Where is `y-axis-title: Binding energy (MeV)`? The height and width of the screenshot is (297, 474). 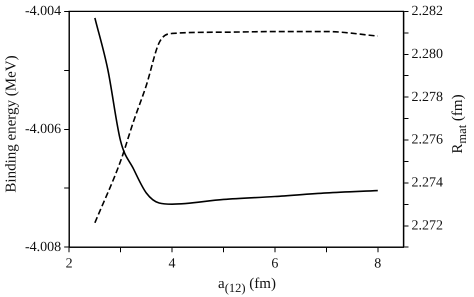
y-axis-title: Binding energy (MeV) is located at coordinates (12, 124).